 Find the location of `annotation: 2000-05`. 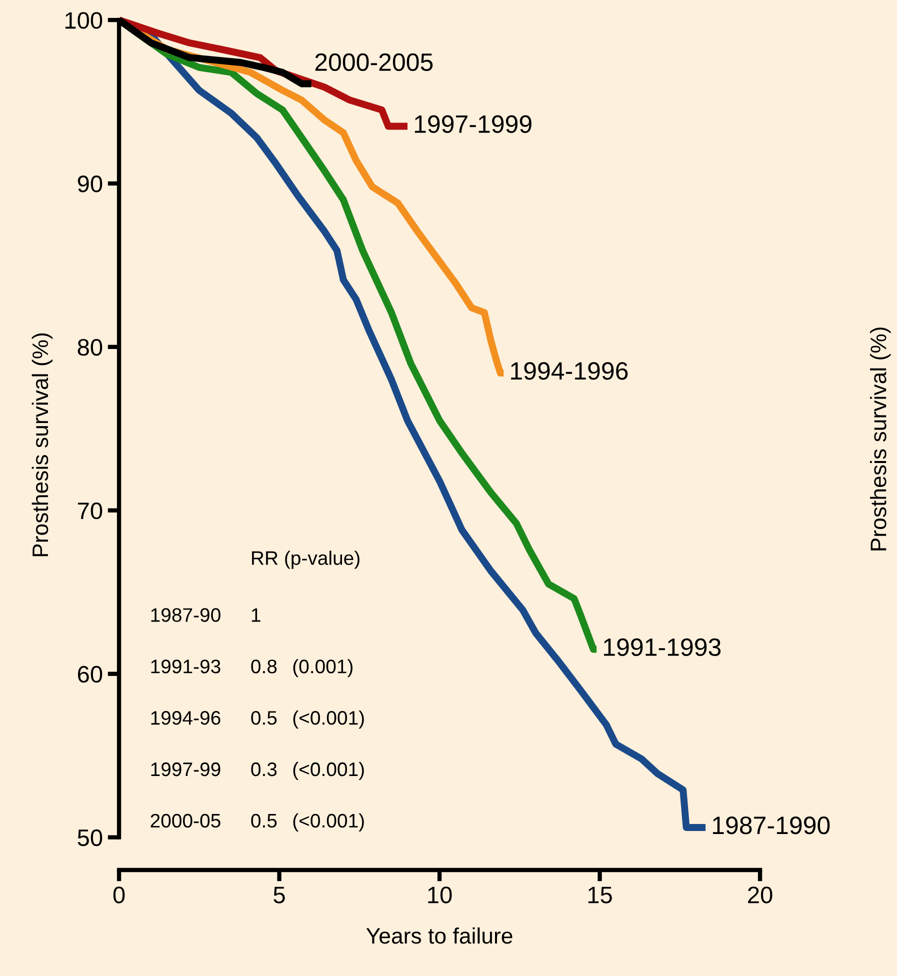

annotation: 2000-05 is located at coordinates (185, 821).